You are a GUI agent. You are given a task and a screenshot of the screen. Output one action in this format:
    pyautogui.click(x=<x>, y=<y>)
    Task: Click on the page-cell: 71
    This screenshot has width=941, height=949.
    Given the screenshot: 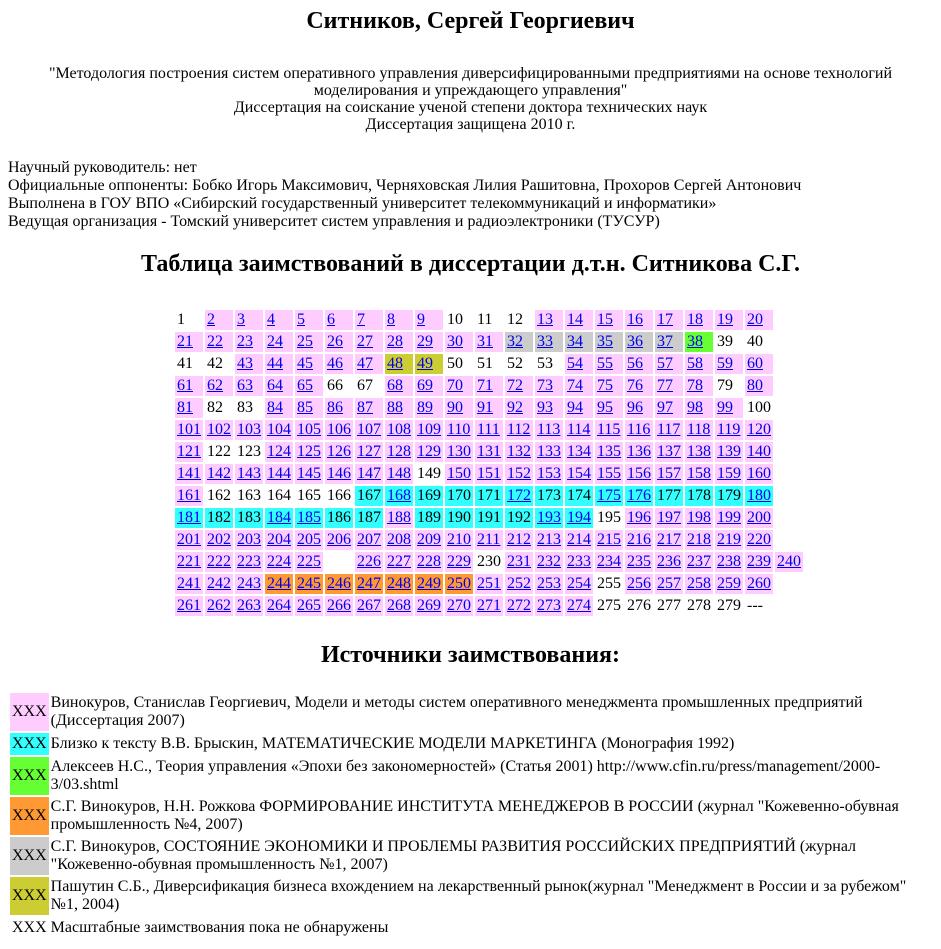 What is the action you would take?
    pyautogui.click(x=489, y=386)
    